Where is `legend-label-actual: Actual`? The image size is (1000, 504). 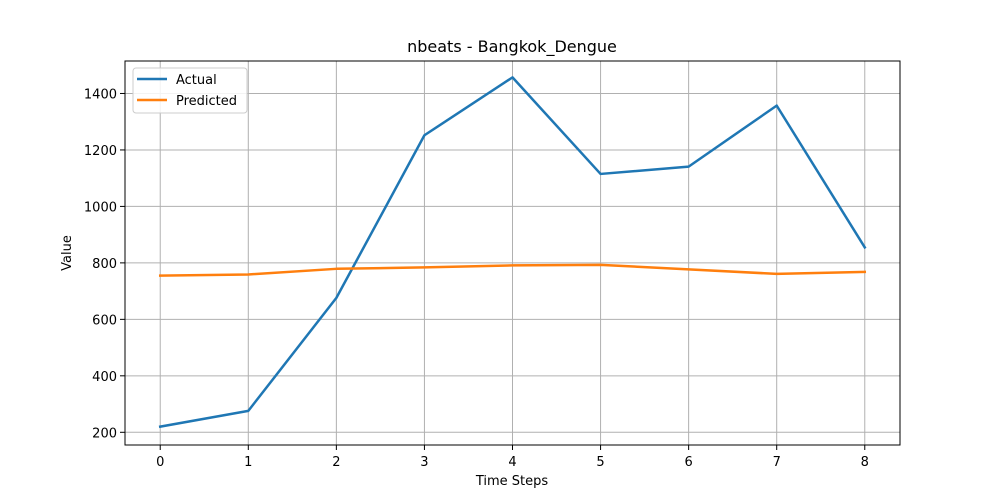 legend-label-actual: Actual is located at coordinates (196, 80).